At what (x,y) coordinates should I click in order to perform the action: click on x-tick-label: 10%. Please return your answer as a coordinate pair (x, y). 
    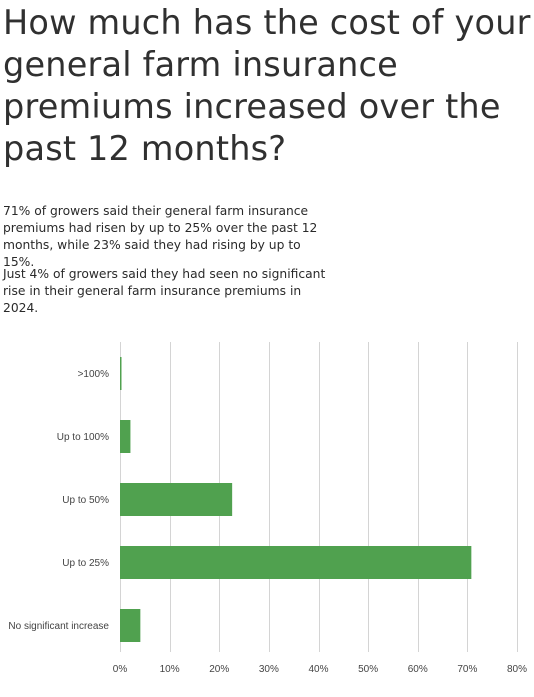
    Looking at the image, I should click on (170, 669).